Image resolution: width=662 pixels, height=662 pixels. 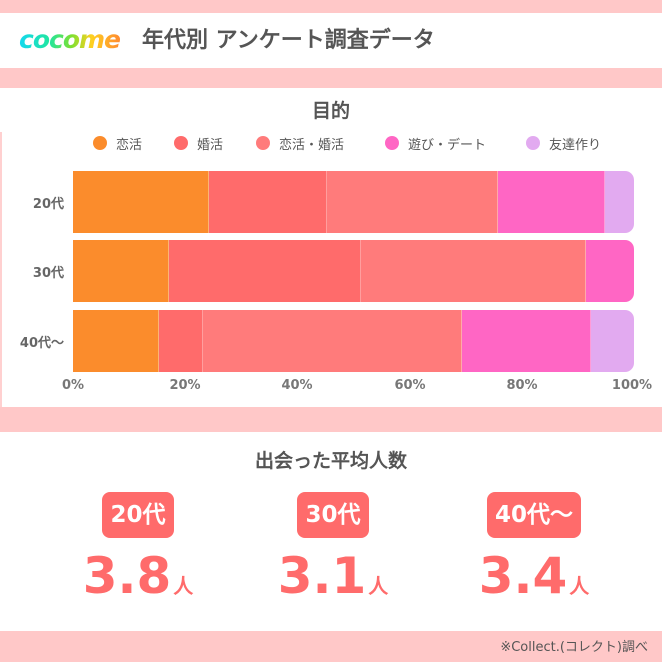 I want to click on bar-20s, so click(x=353, y=202).